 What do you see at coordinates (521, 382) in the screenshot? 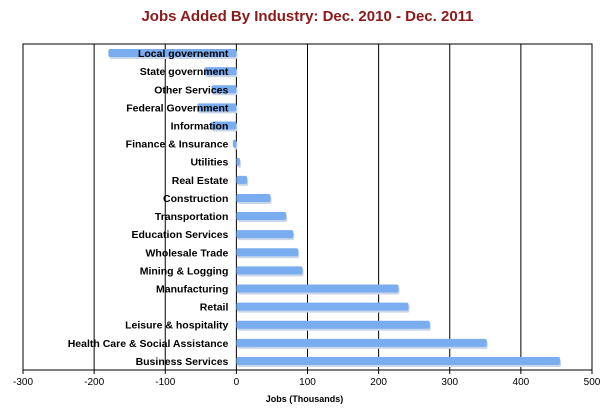
I see `tick-label-x: 400` at bounding box center [521, 382].